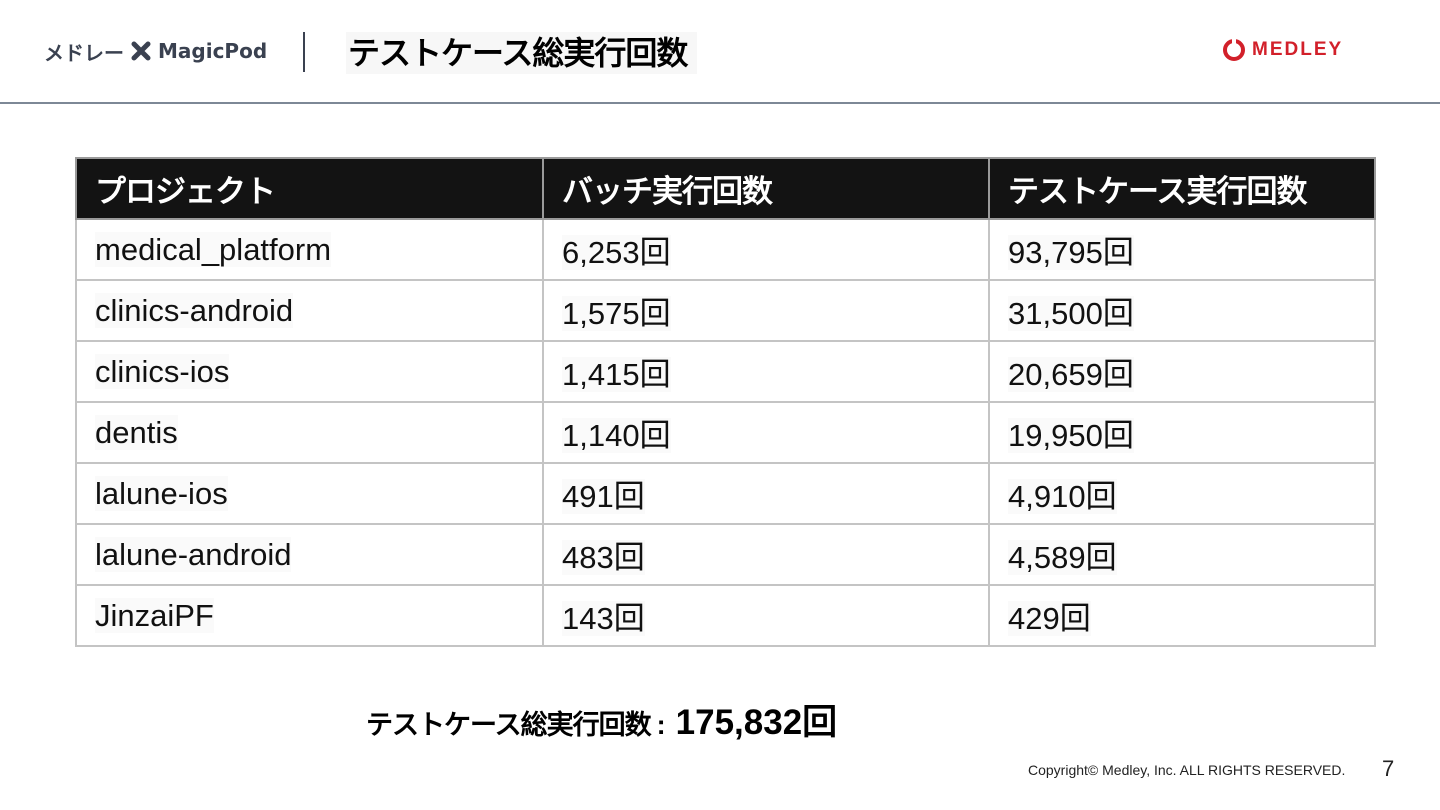 Image resolution: width=1440 pixels, height=810 pixels. I want to click on table-row: clinics-android 1,575回 31,500回, so click(725, 310).